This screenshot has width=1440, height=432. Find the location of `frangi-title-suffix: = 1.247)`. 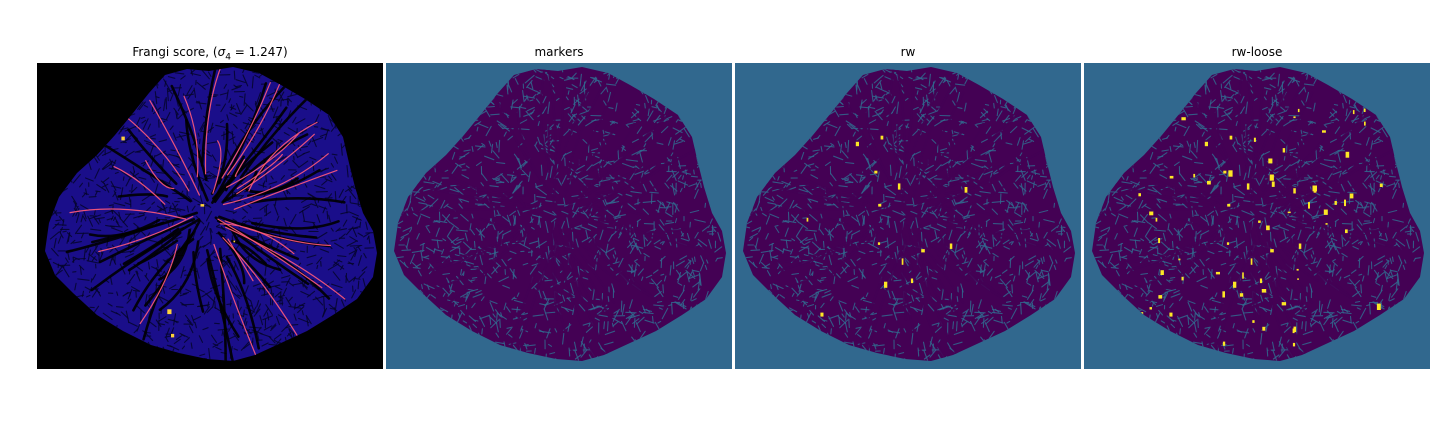

frangi-title-suffix: = 1.247) is located at coordinates (259, 52).